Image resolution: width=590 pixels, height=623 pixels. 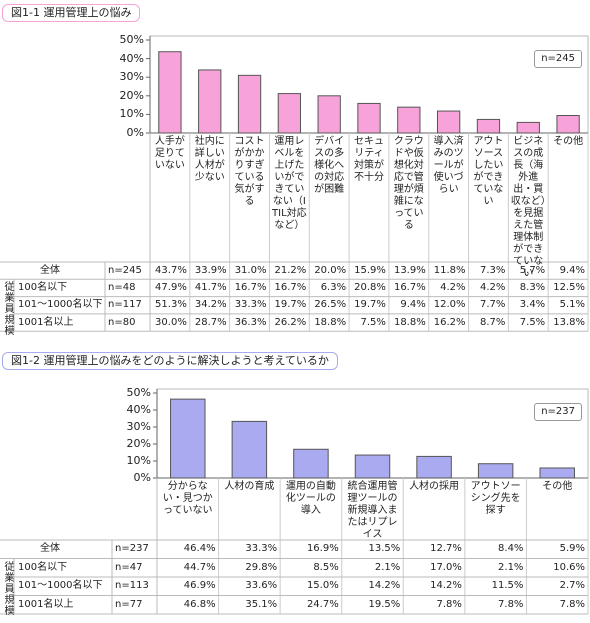 I want to click on cell-value: 46.9%, so click(x=199, y=586).